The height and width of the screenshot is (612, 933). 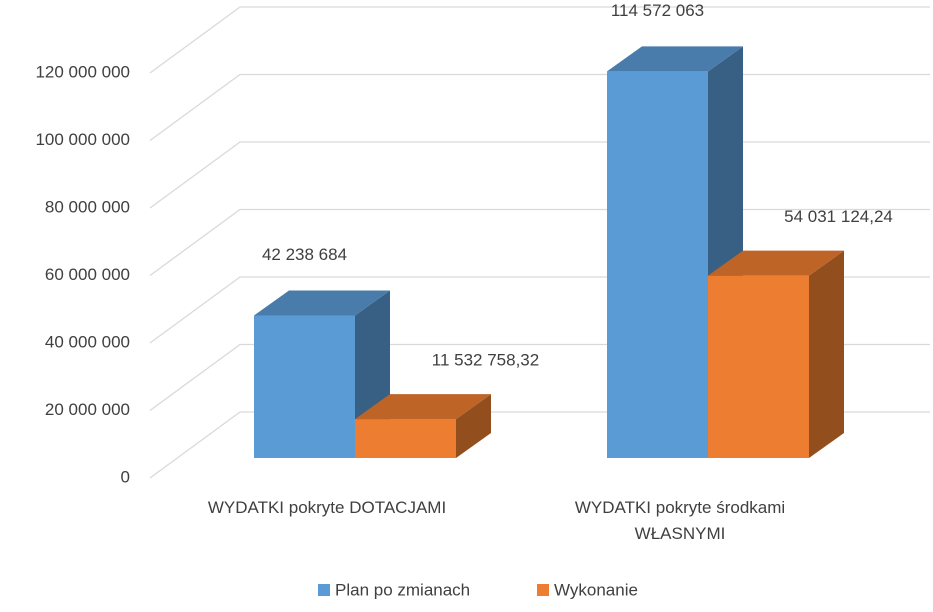 I want to click on y-tick-label: 60 000 000, so click(x=87, y=274).